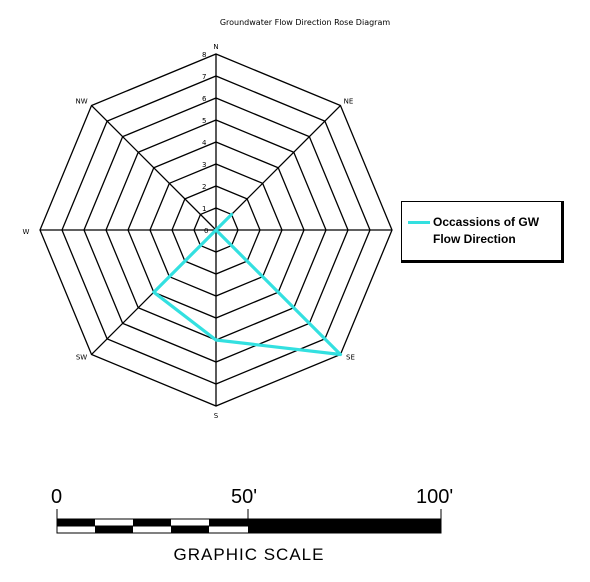 The image size is (590, 582). I want to click on axis-label-ne: NE, so click(349, 102).